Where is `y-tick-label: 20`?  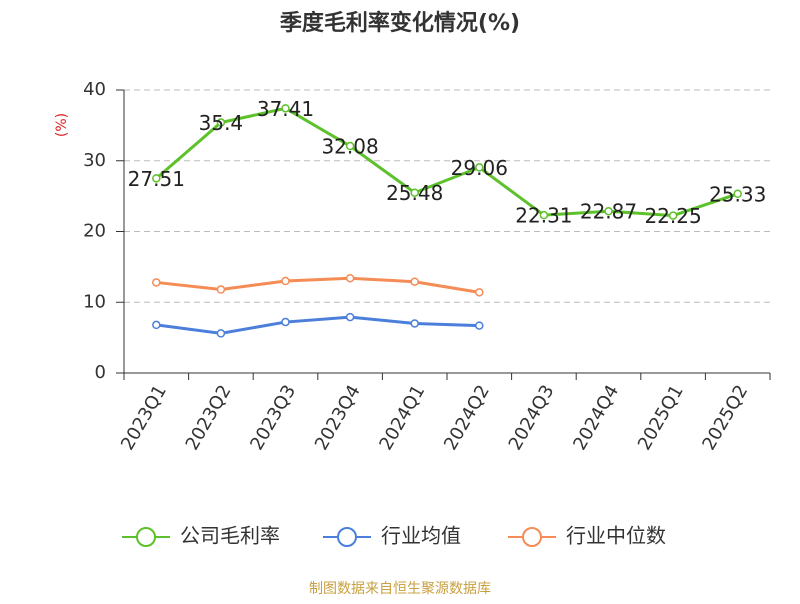
y-tick-label: 20 is located at coordinates (94, 231).